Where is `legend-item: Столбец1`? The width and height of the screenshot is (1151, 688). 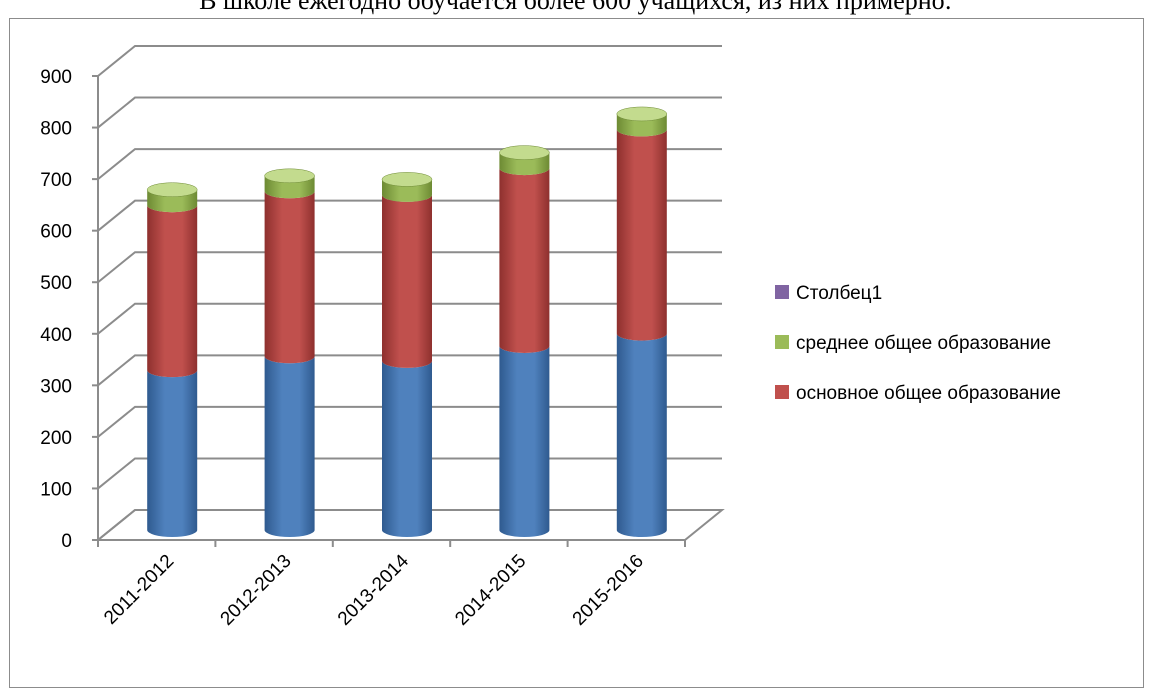 legend-item: Столбец1 is located at coordinates (828, 293).